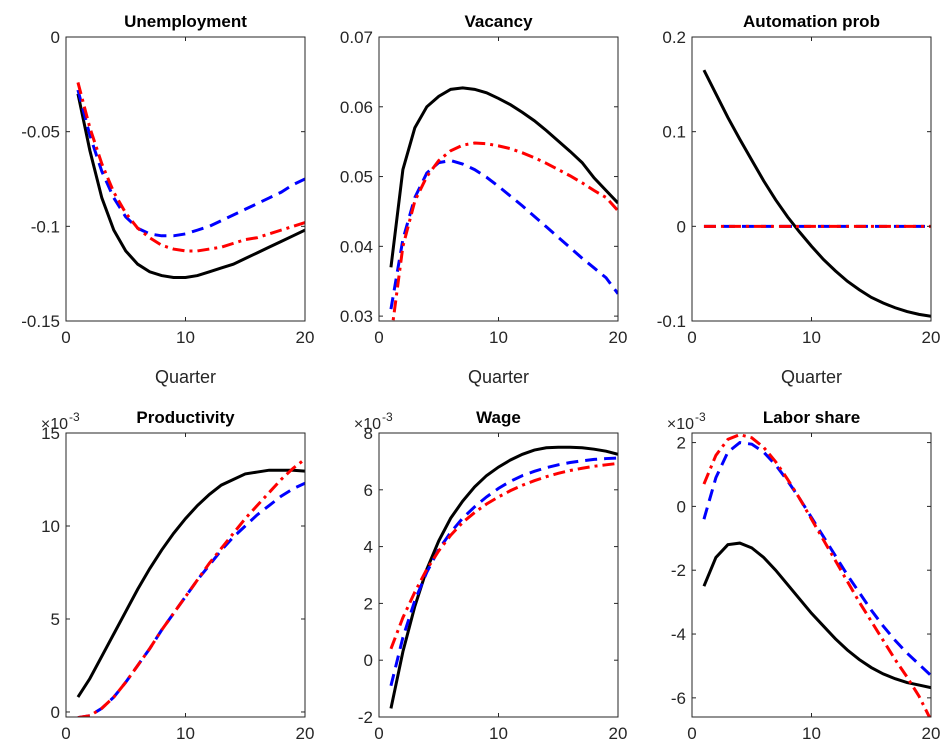 The width and height of the screenshot is (947, 755). Describe the element at coordinates (356, 177) in the screenshot. I see `y-tick-label: 0.05` at that location.